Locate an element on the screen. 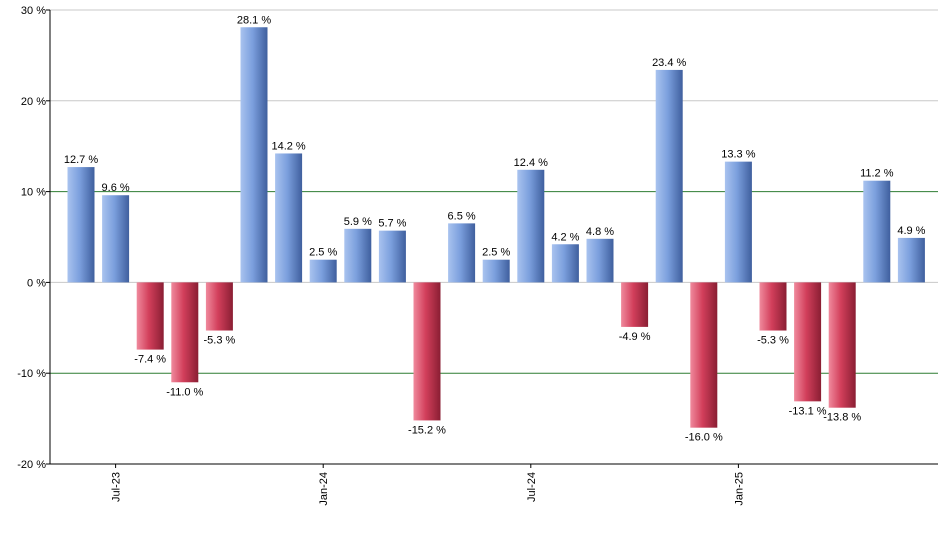 This screenshot has width=940, height=550. bar-data-label: -16.0 % is located at coordinates (704, 438).